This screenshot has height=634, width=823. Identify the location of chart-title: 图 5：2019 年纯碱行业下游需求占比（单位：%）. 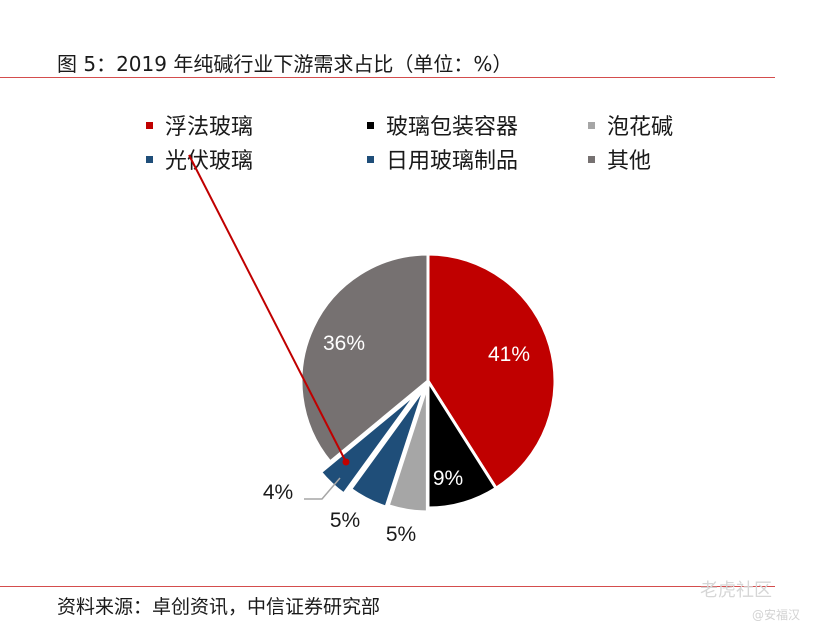
(285, 64).